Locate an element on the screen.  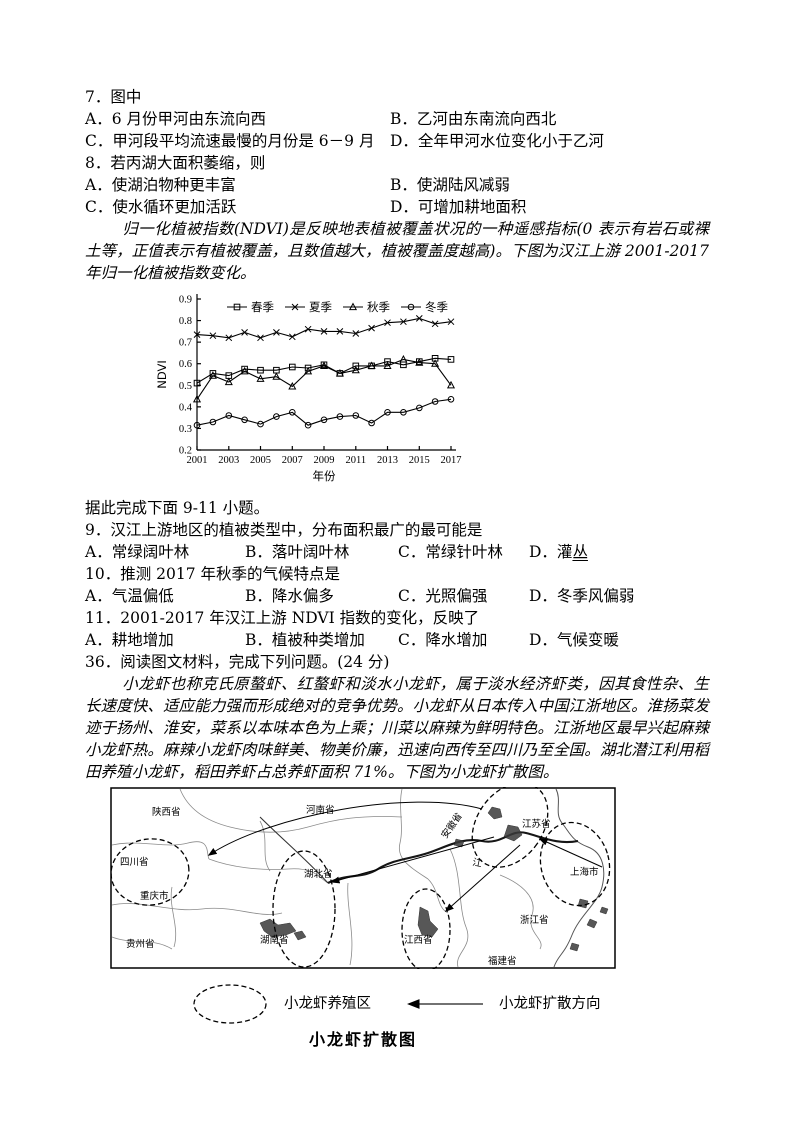
svg-text: 0.4 is located at coordinates (186, 407).